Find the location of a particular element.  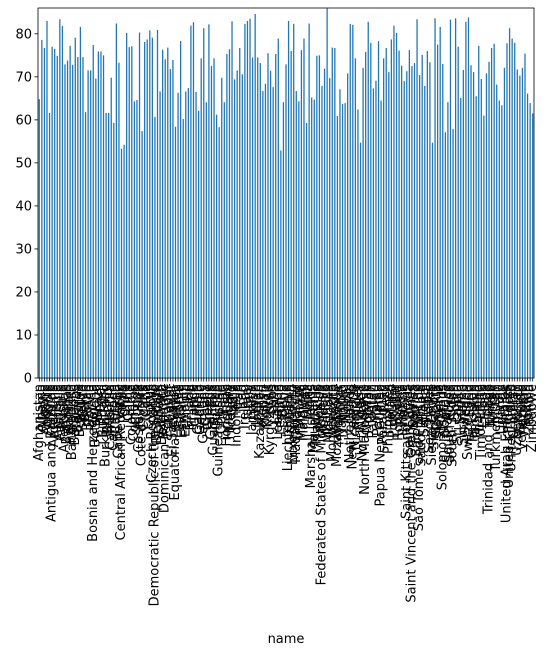

x-tick-label: Suriname is located at coordinates (463, 415).